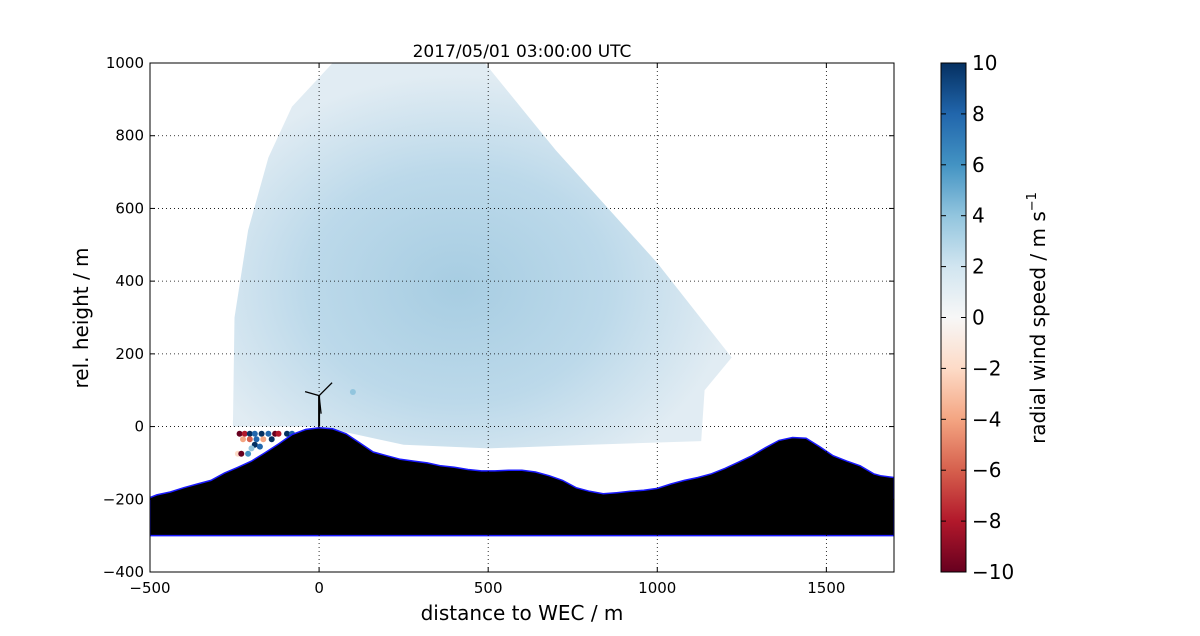  What do you see at coordinates (522, 52) in the screenshot?
I see `chart-title: 2017/05/01 03:00:00 UTC` at bounding box center [522, 52].